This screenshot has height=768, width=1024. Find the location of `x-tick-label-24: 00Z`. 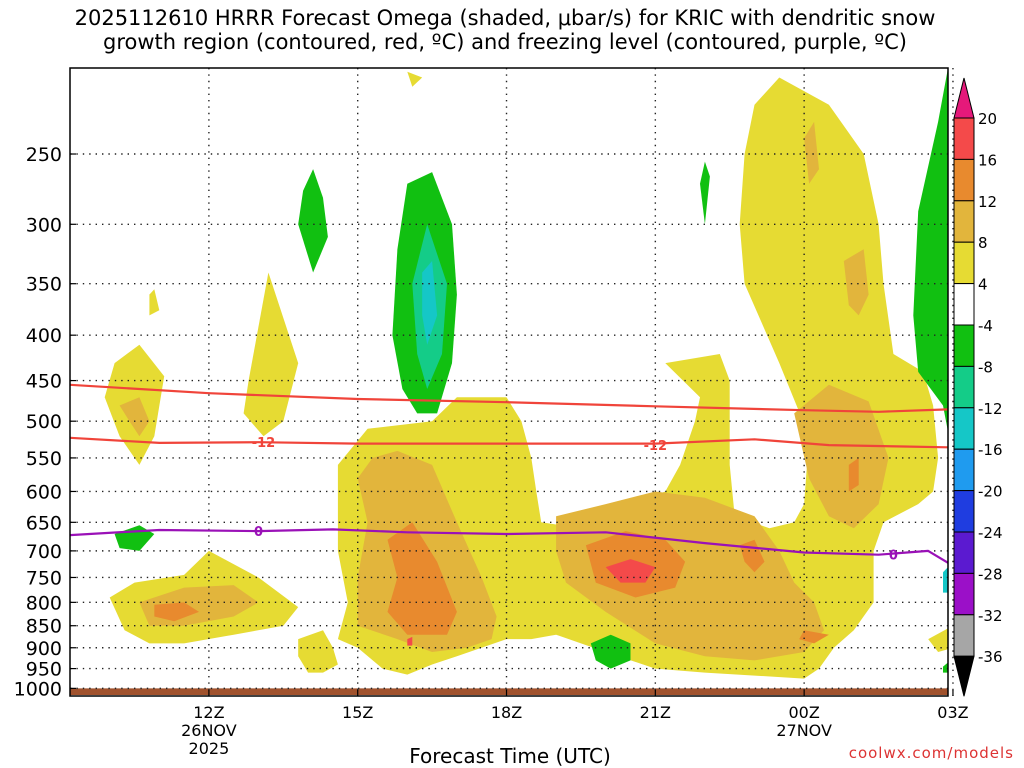

x-tick-label-24: 00Z is located at coordinates (803, 712).